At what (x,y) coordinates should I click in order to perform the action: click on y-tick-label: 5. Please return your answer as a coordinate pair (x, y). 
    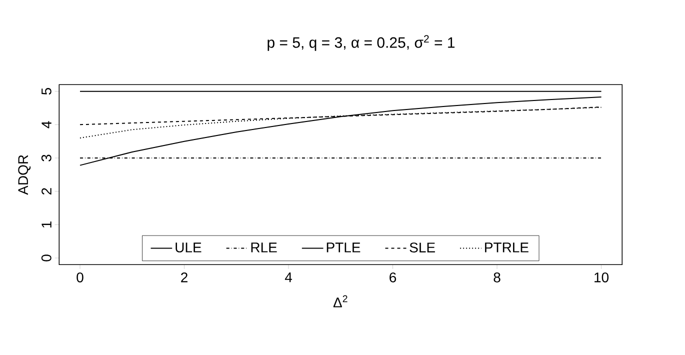
    Looking at the image, I should click on (47, 91).